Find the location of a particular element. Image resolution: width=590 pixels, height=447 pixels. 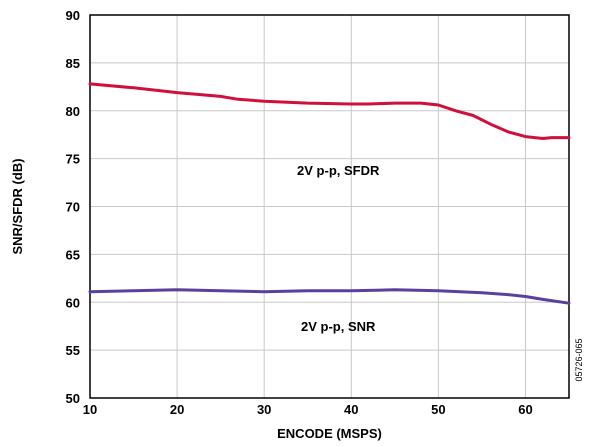

x-tick-label: 20 is located at coordinates (177, 409).